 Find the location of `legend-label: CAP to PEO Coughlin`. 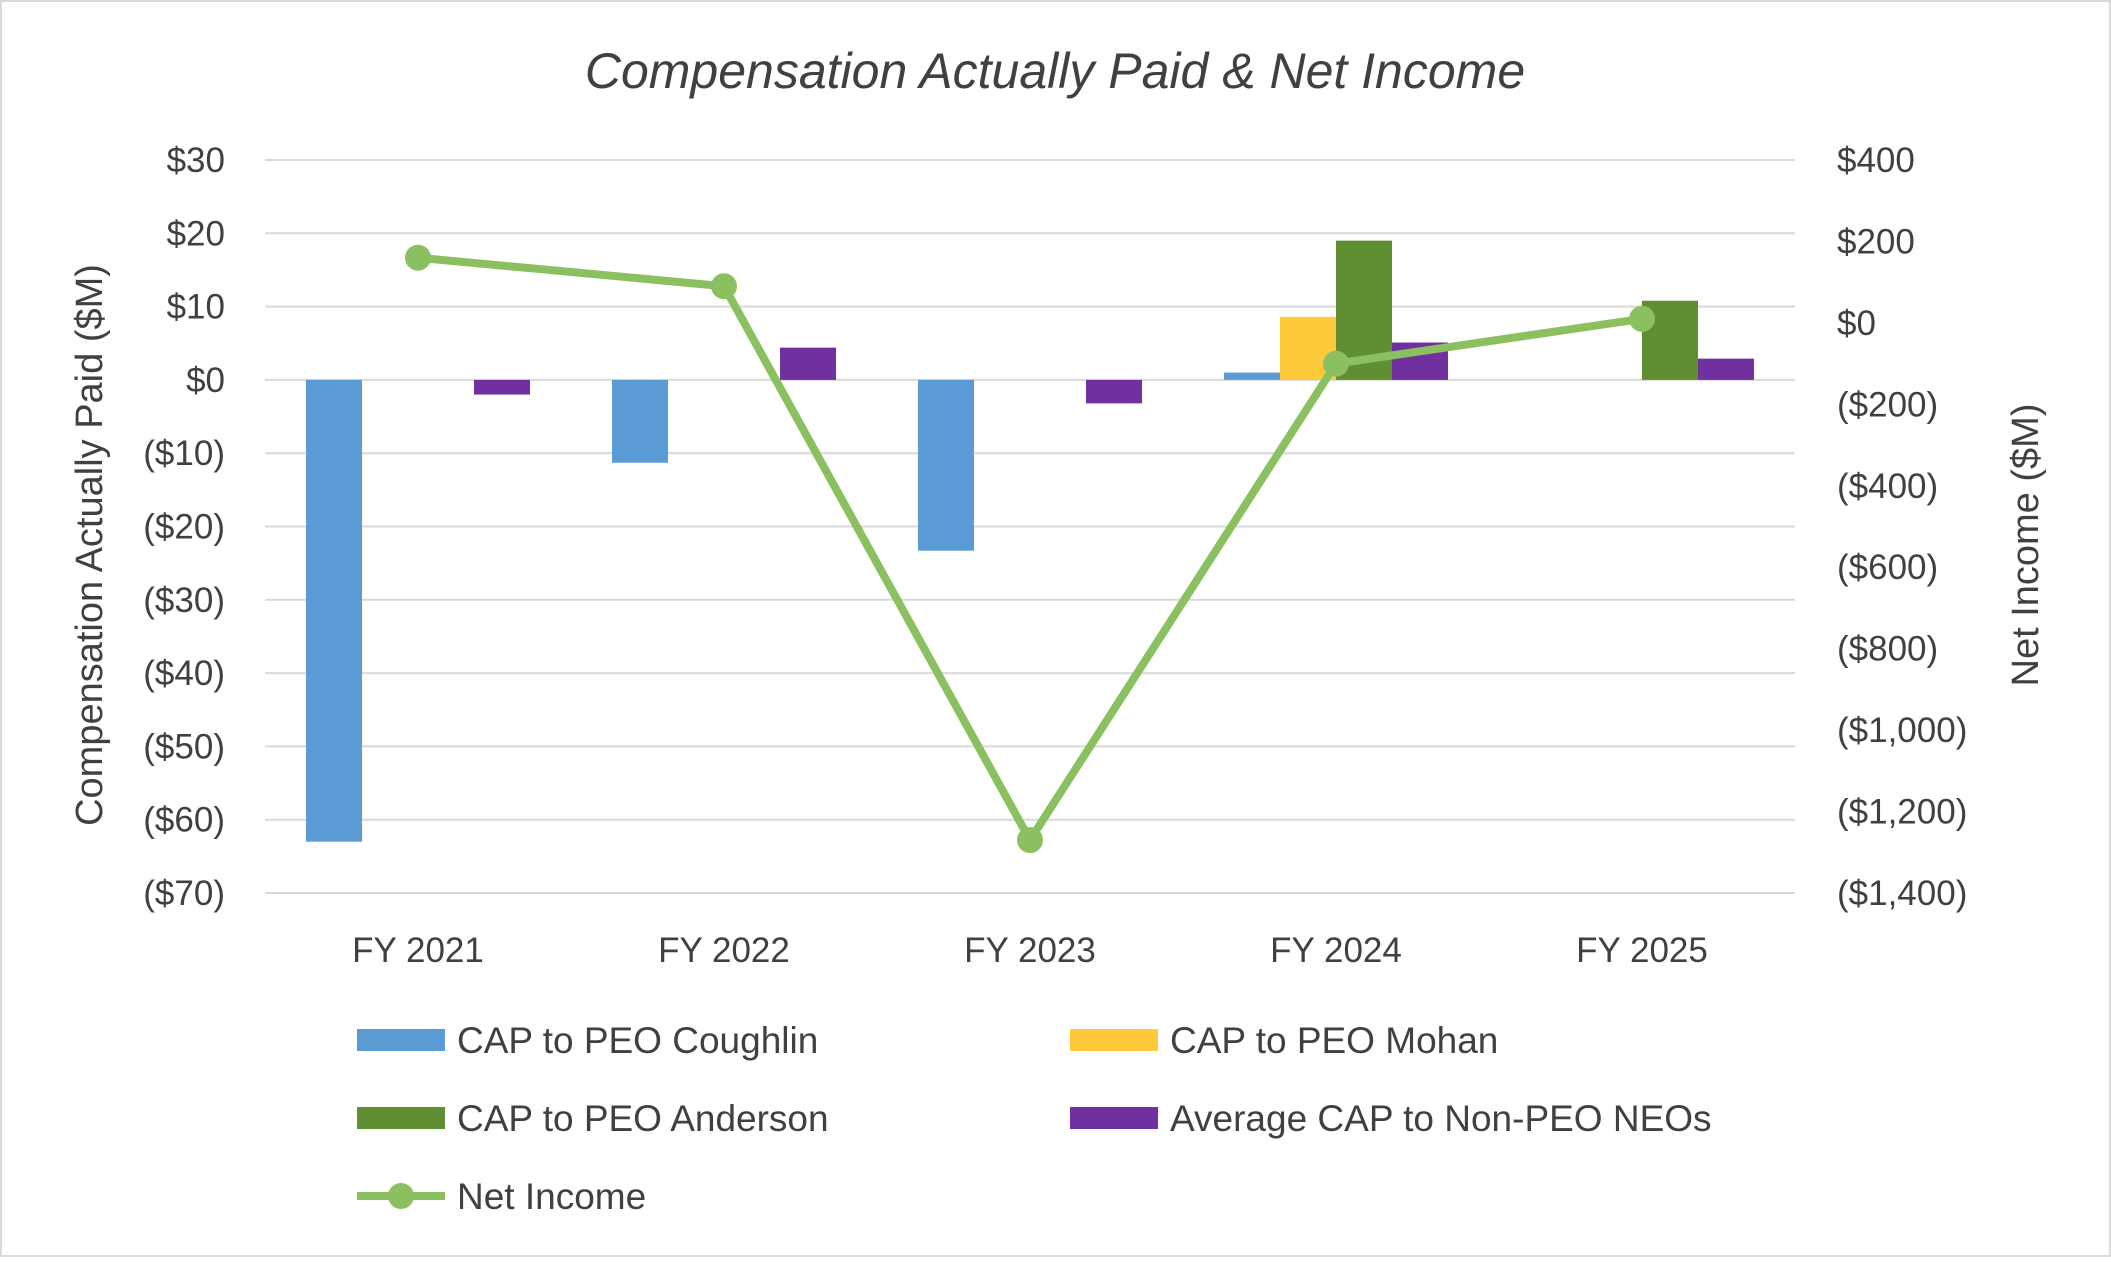

legend-label: CAP to PEO Coughlin is located at coordinates (637, 1040).